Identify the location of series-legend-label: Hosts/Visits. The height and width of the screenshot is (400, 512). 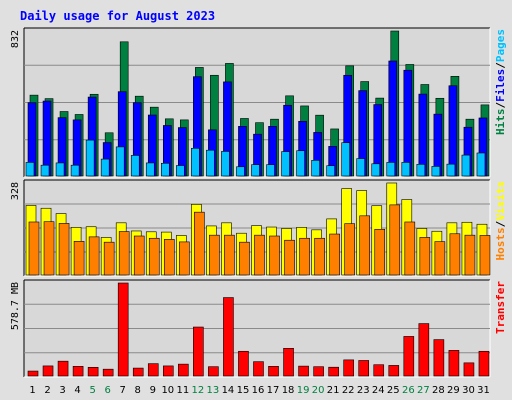
(500, 221).